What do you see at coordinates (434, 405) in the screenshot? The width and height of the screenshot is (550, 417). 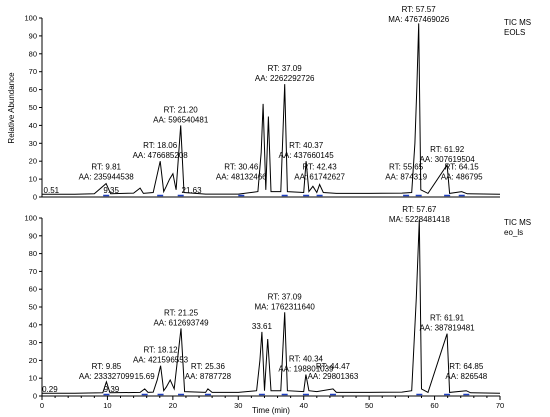 I see `x-tick-label: 60` at bounding box center [434, 405].